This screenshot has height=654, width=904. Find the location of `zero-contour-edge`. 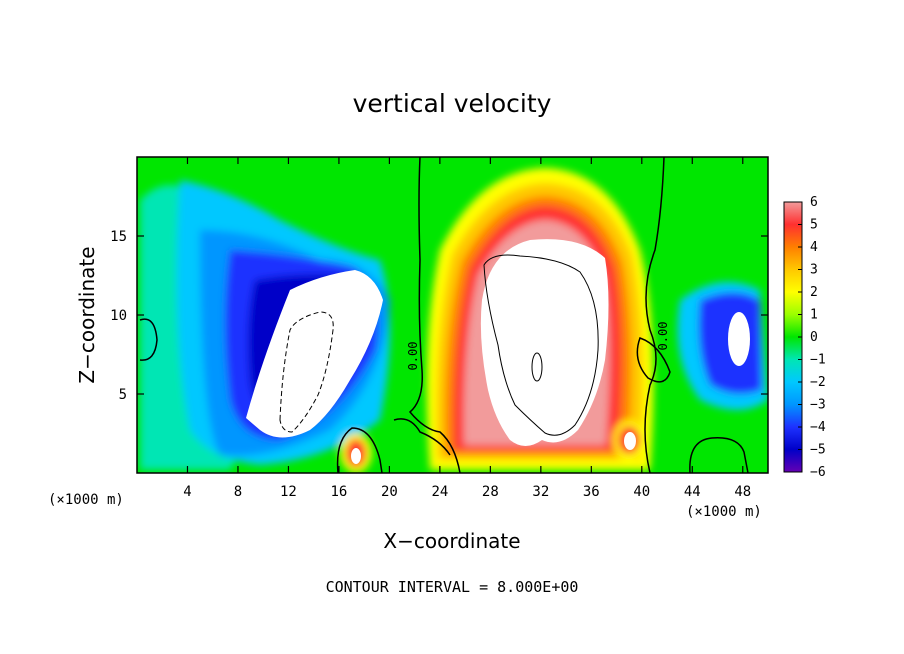

zero-contour-edge is located at coordinates (148, 339).